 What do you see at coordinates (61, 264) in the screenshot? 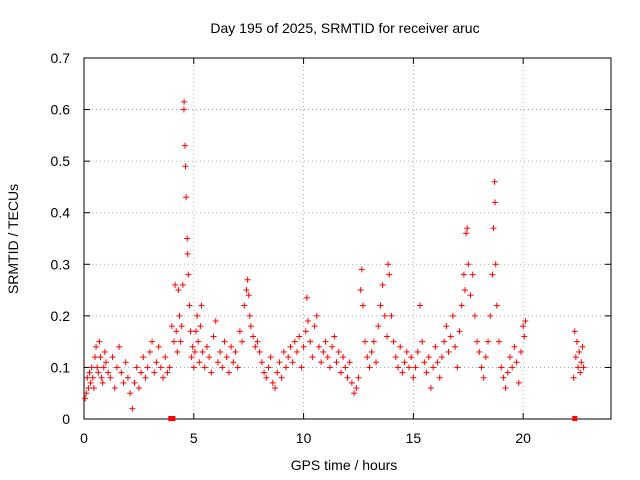
I see `y-tick-label: 0.3` at bounding box center [61, 264].